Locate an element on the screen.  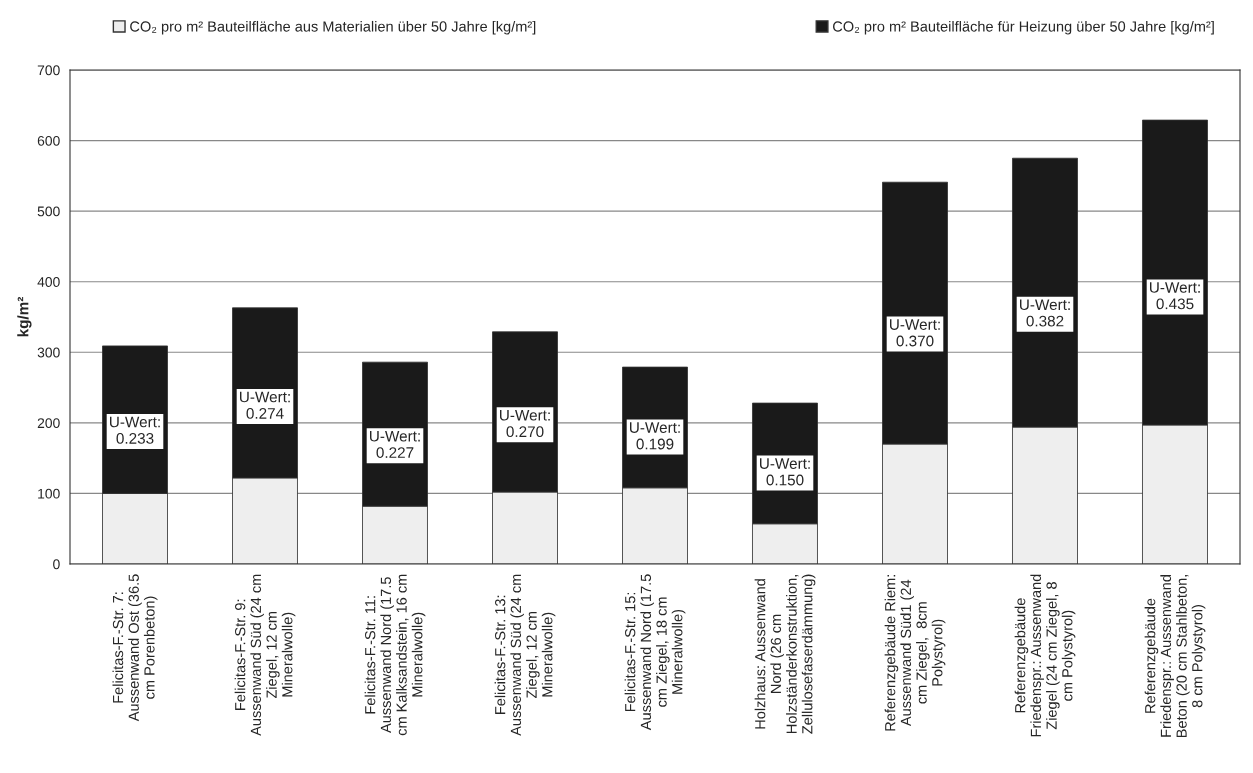
annotation: U-Wert: 0.199 is located at coordinates (655, 436).